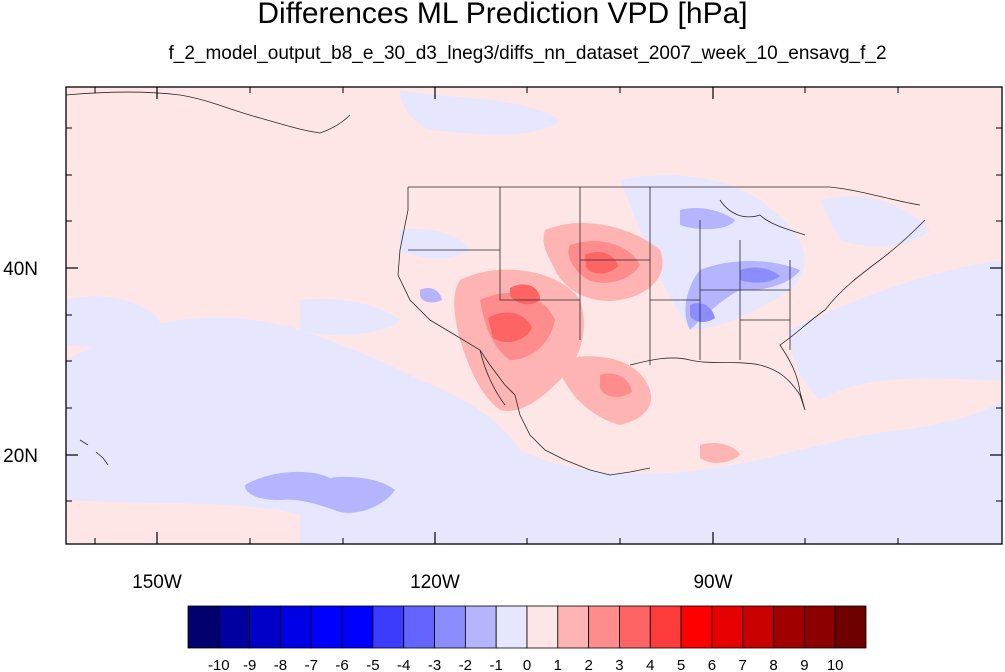 The width and height of the screenshot is (1005, 672). I want to click on colorbar-labels: -10 -9 -8 -7 -6 -5 -4 -3 -2 -1 0 1 2 3 4 5 6 7 8 9 10, so click(526, 664).